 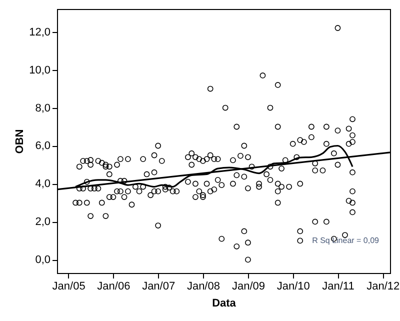 What do you see at coordinates (42, 184) in the screenshot?
I see `y-tick-label: 4,0` at bounding box center [42, 184].